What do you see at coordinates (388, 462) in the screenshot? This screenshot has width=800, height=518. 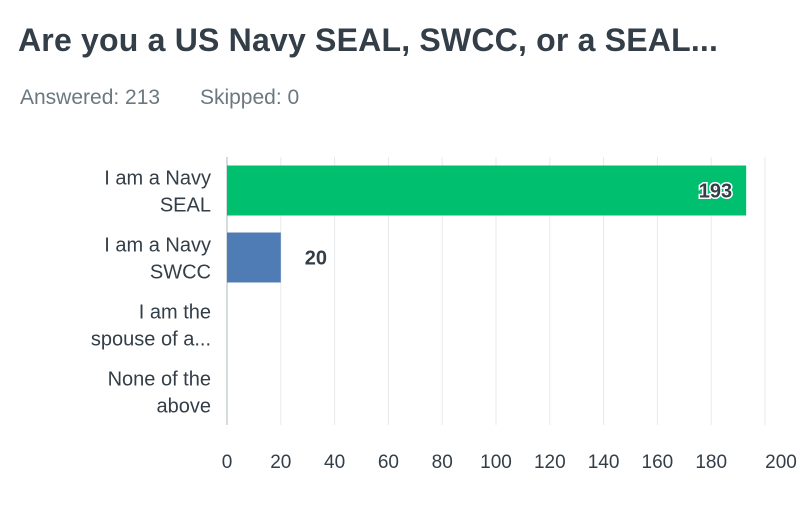 I see `x-tick-label: 60` at bounding box center [388, 462].